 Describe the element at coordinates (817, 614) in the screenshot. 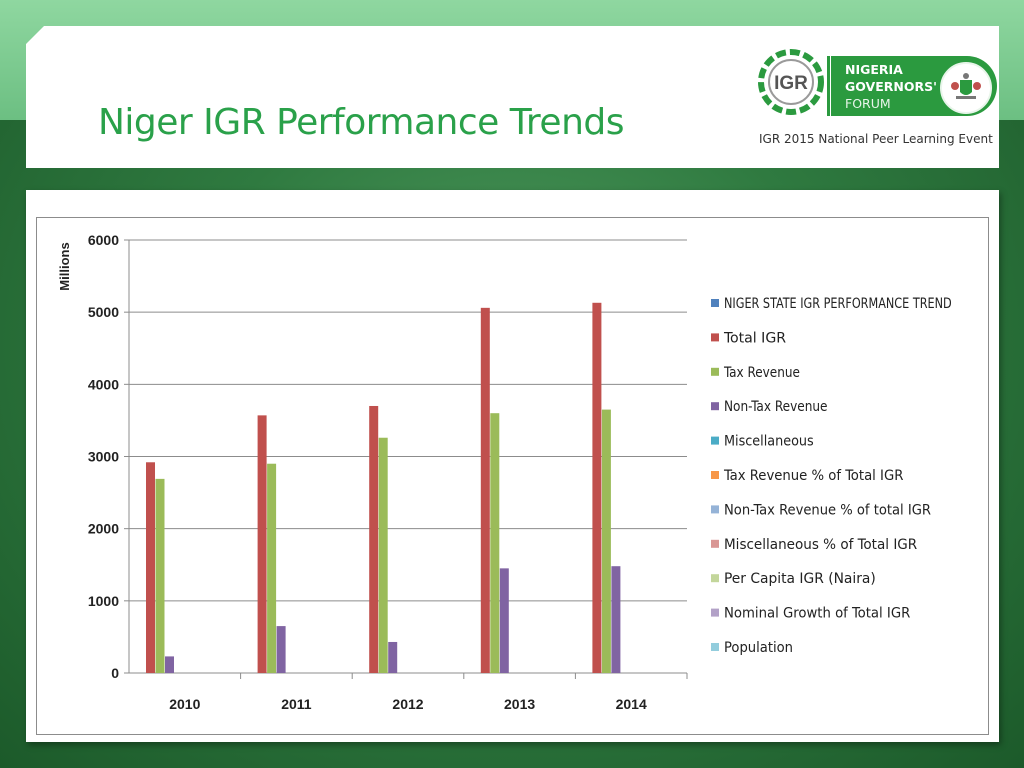

I see `legend-label: Nominal Growth of Total IGR` at that location.